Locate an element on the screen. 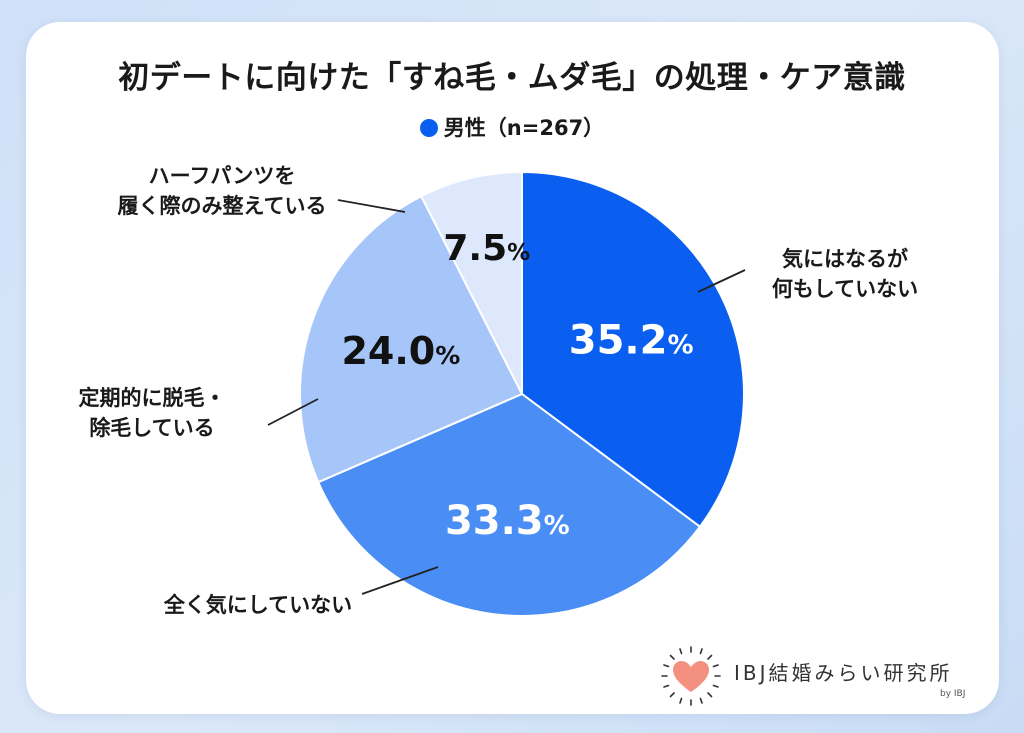 The height and width of the screenshot is (733, 1024). brand-logo: IBJ結婚みらい研究所 by IBJ is located at coordinates (825, 675).